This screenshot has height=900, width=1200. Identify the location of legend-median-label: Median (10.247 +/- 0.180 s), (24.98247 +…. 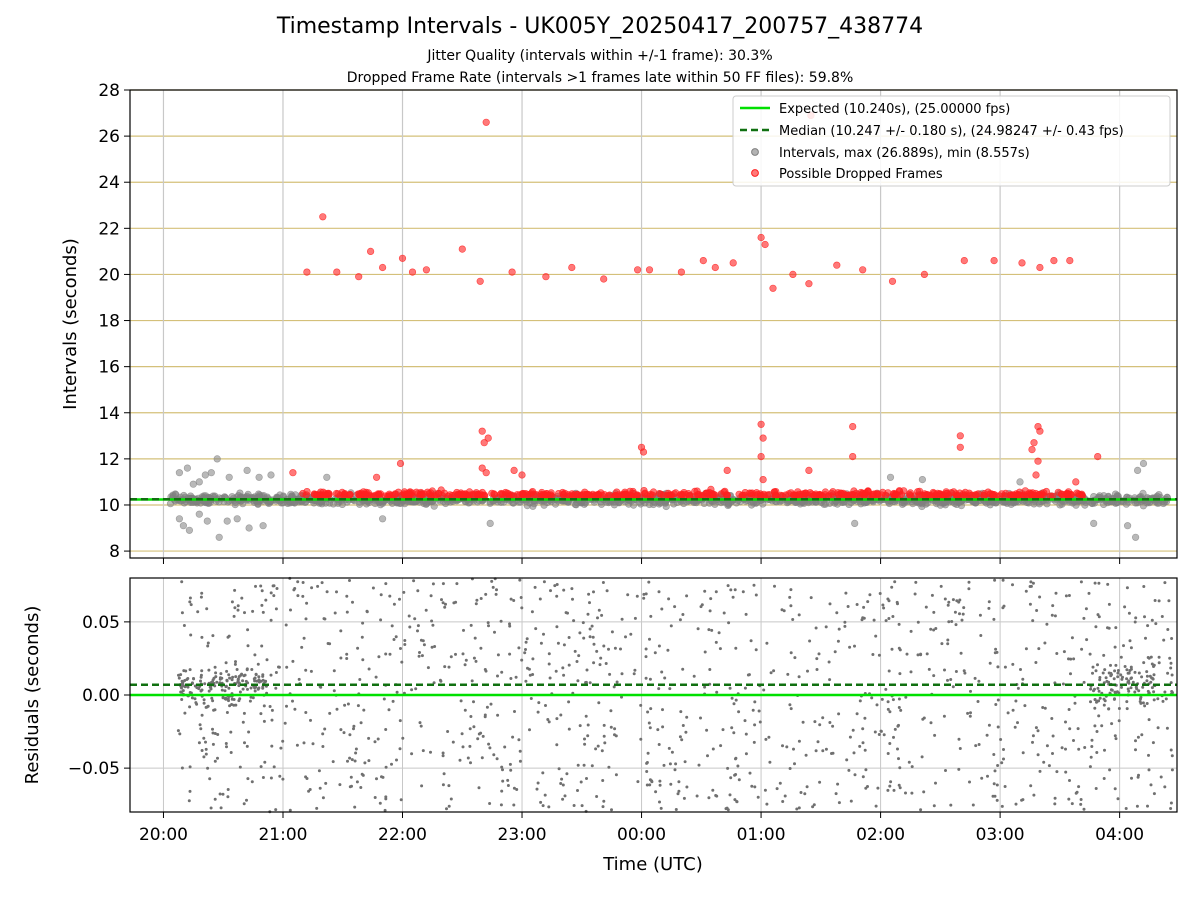
(951, 131).